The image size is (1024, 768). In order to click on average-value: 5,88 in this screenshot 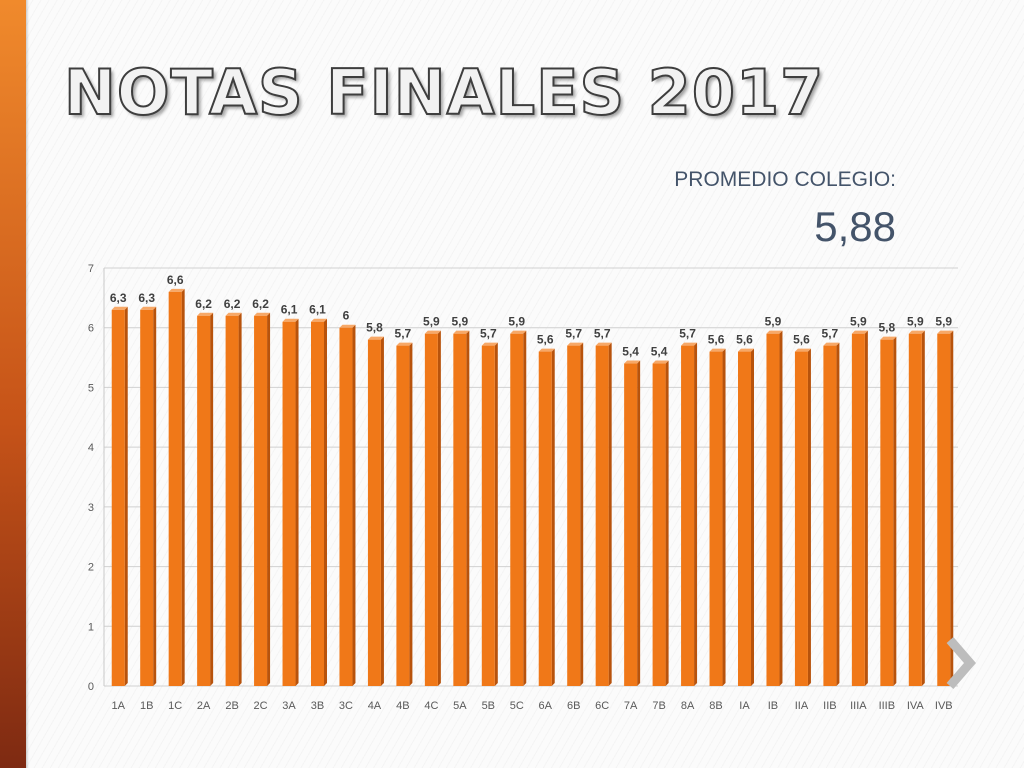, I will do `click(855, 226)`.